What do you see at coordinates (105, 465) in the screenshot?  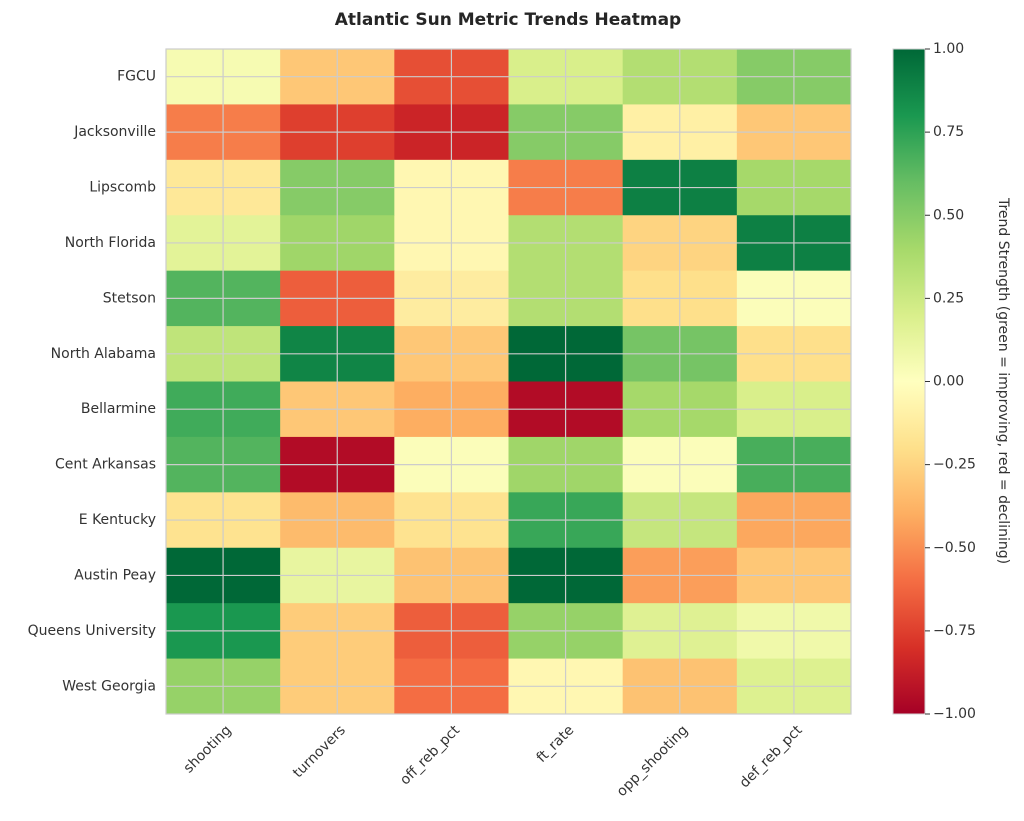 I see `y-tick-label: Cent Arkansas` at bounding box center [105, 465].